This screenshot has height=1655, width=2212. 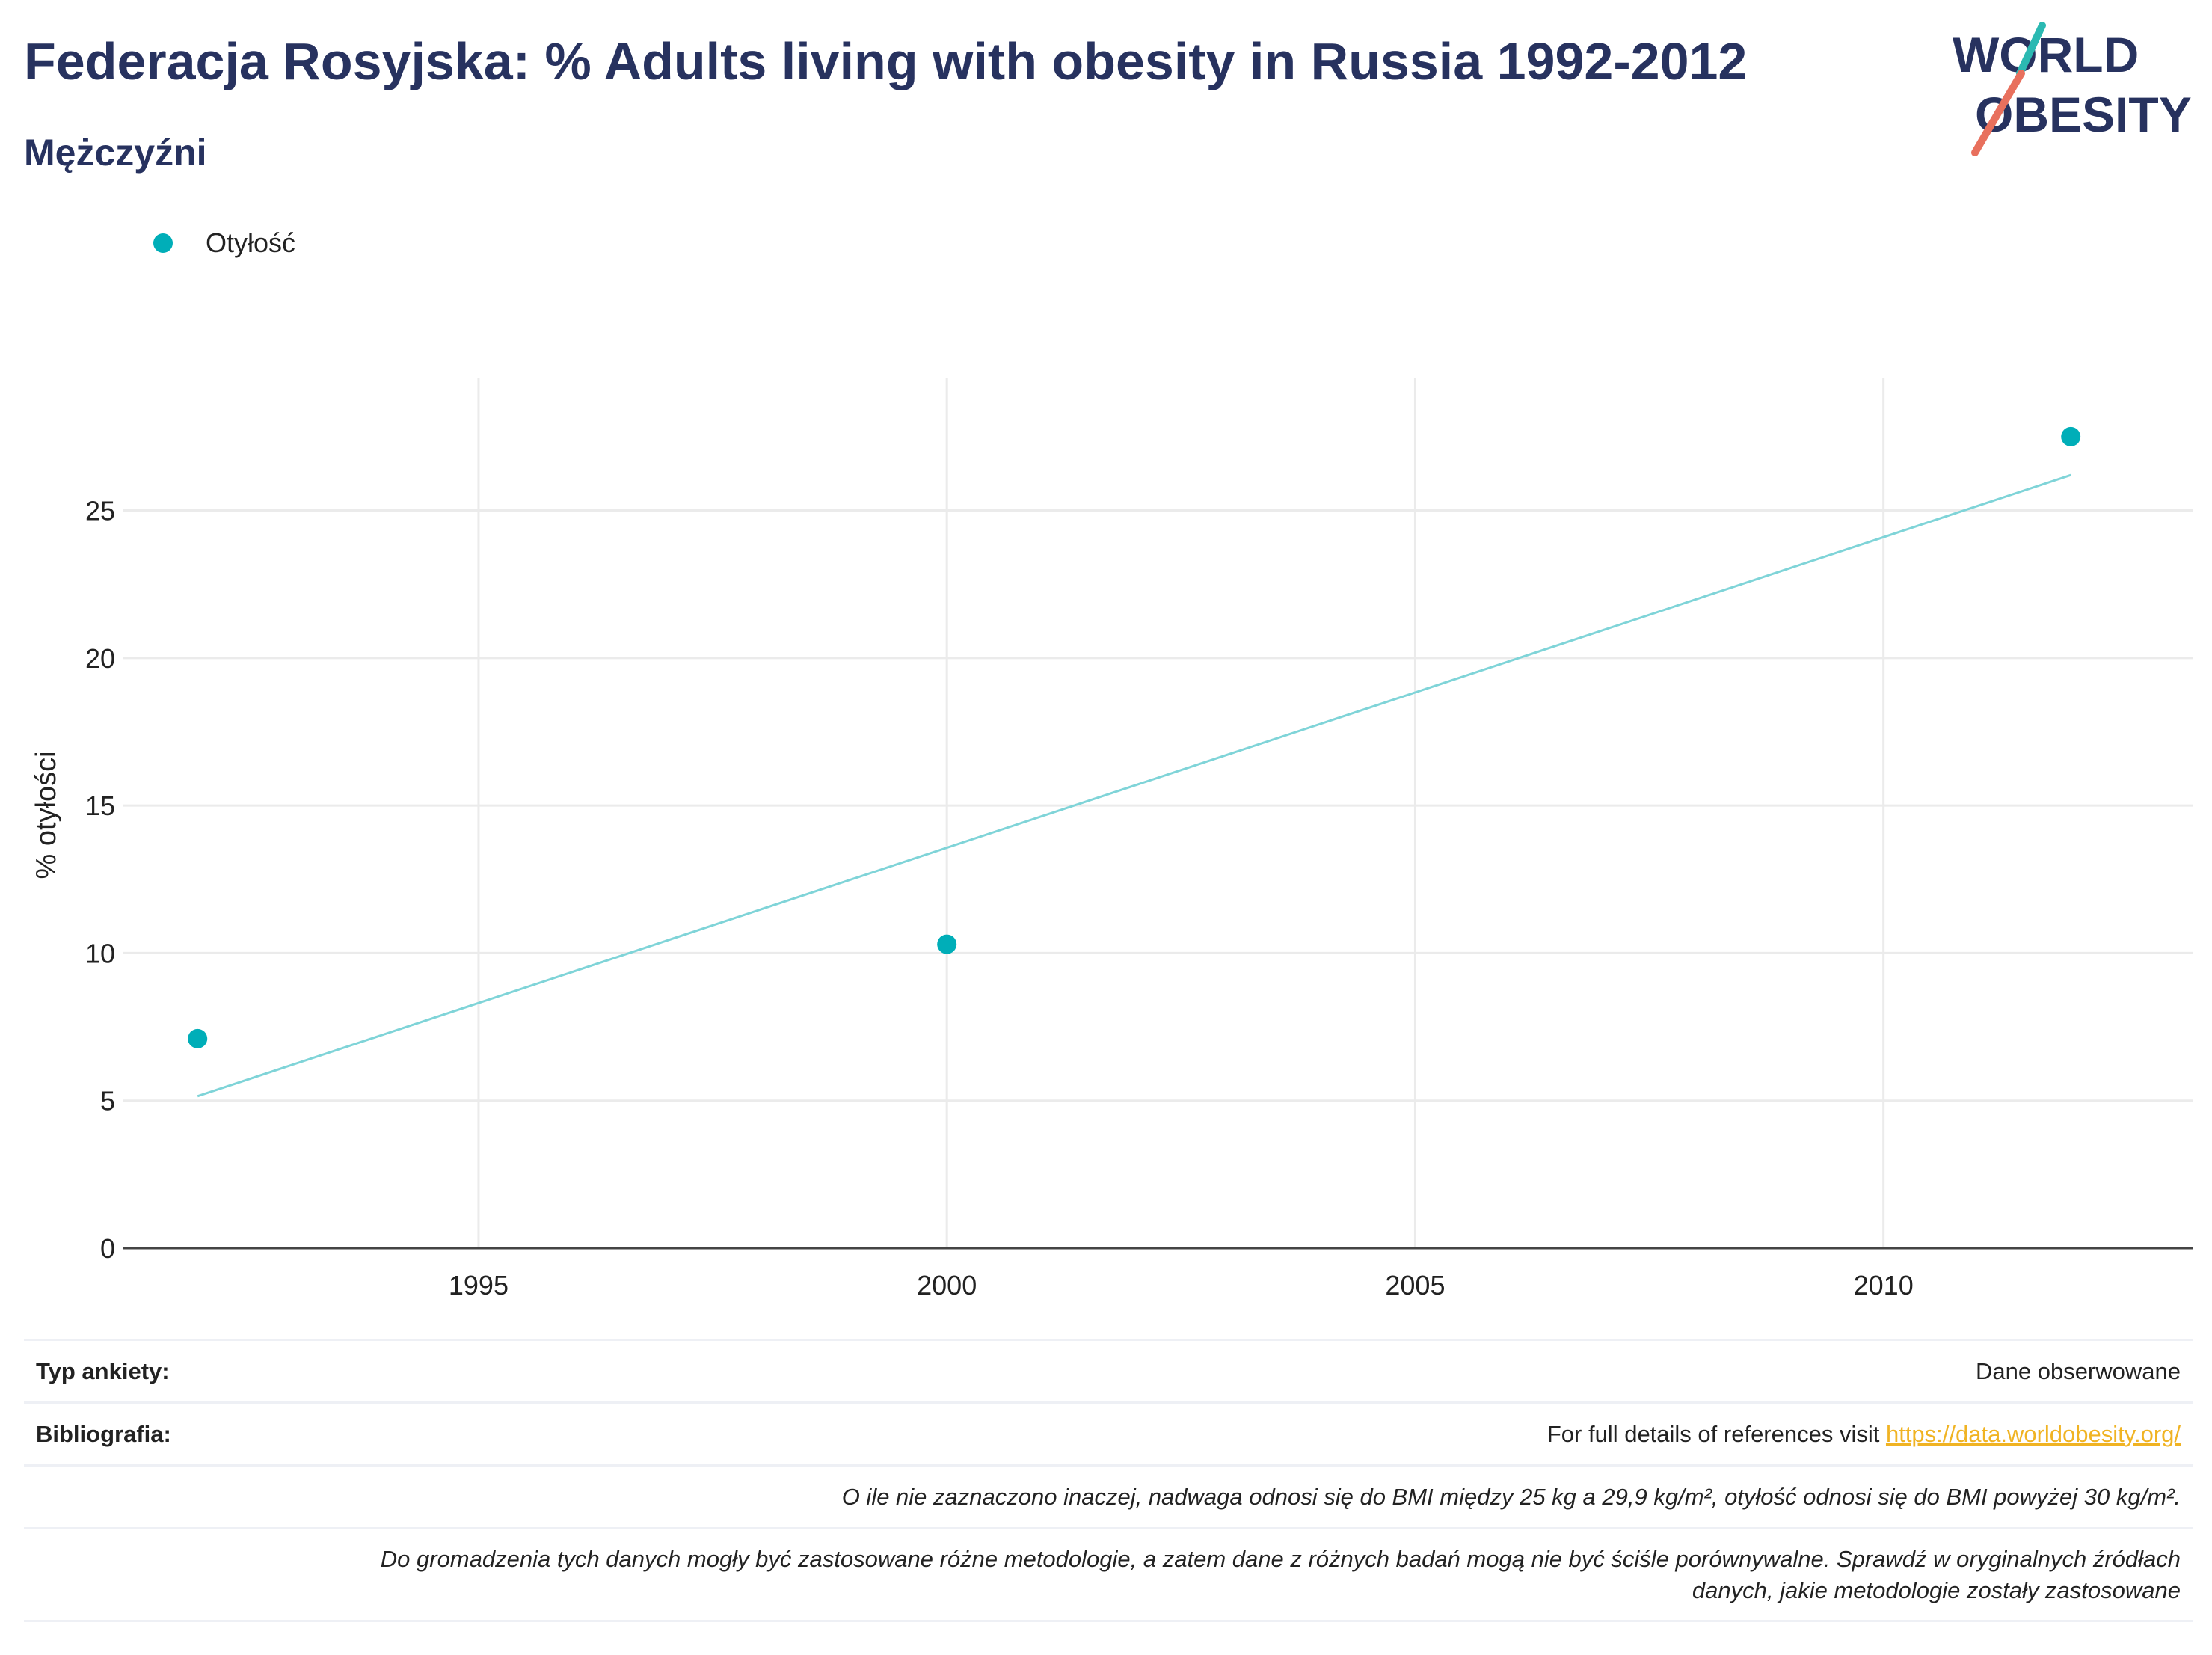 What do you see at coordinates (2072, 89) in the screenshot?
I see `world-obesity-logo: WORLD OBESITY` at bounding box center [2072, 89].